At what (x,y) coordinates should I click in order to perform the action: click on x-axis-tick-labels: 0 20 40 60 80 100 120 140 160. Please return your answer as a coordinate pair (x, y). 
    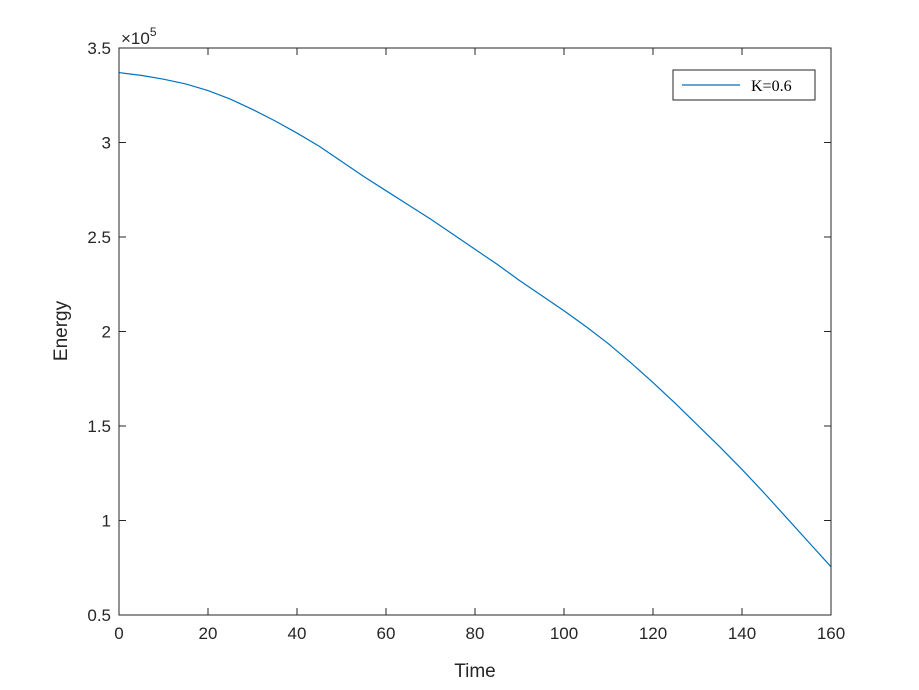
    Looking at the image, I should click on (479, 633).